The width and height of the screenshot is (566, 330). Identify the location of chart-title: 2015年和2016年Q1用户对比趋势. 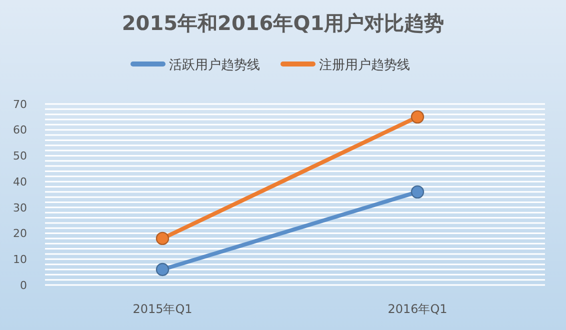
(283, 23).